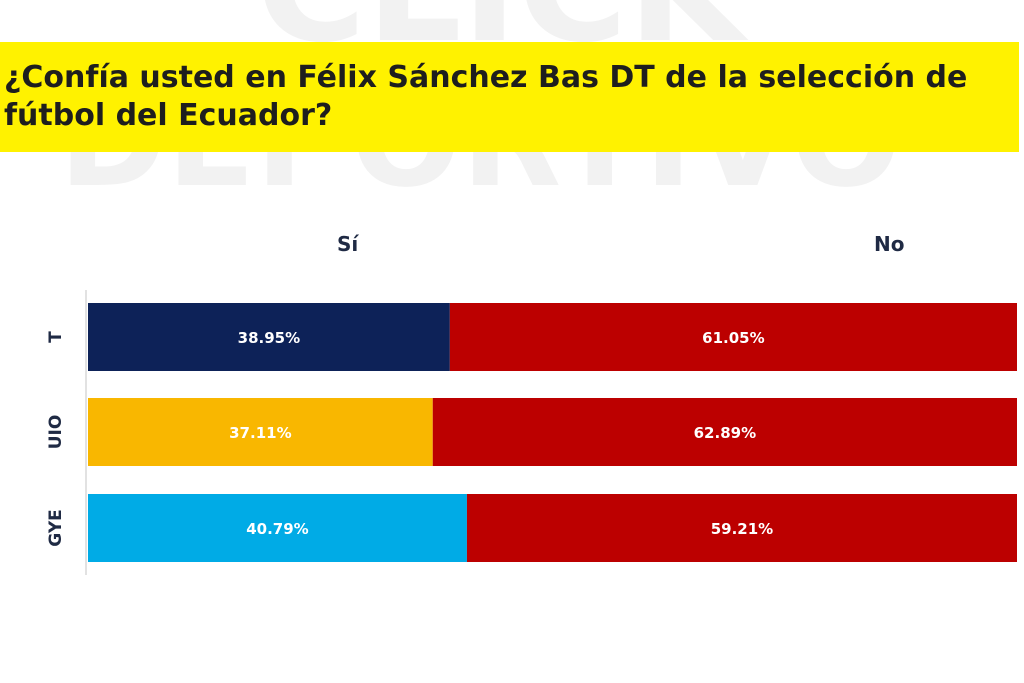  I want to click on category-label-gye: GYE, so click(56, 528).